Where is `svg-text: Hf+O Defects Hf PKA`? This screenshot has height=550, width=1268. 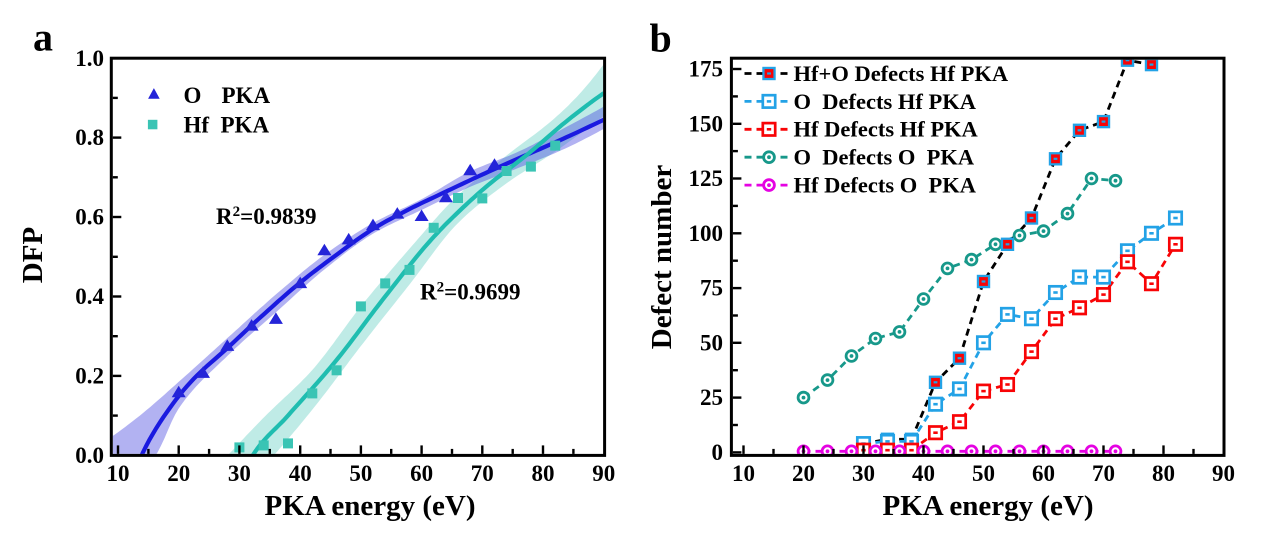
svg-text: Hf+O Defects Hf PKA is located at coordinates (901, 73).